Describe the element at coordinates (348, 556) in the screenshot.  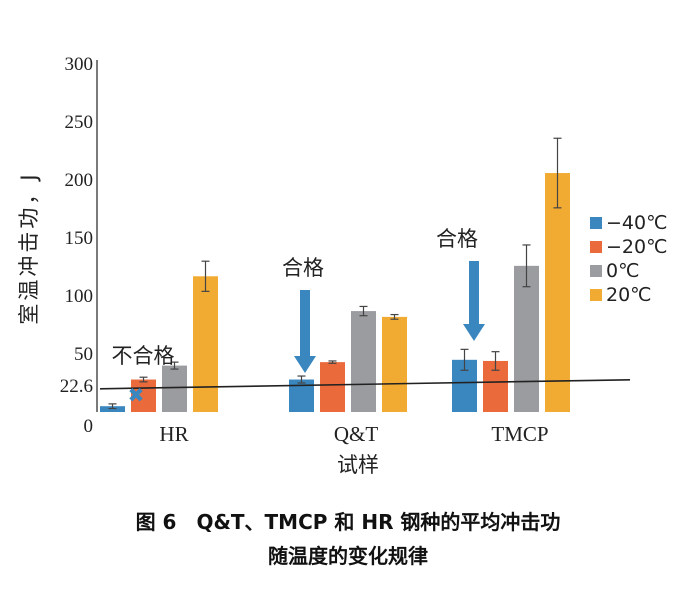
I see `figure-caption-line2: 随温度的变化规律` at that location.